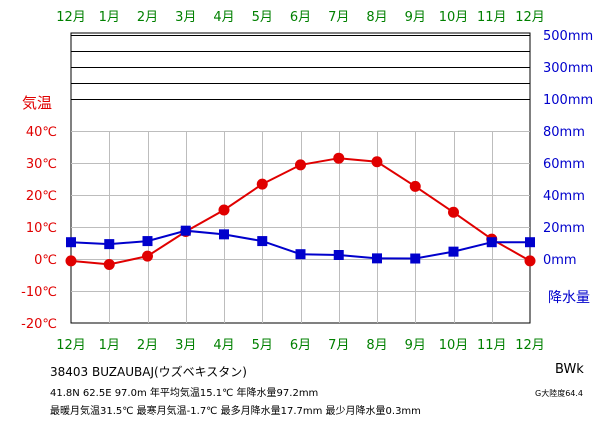 Image resolution: width=611 pixels, height=425 pixels. I want to click on month-label-bottom: 6月, so click(300, 345).